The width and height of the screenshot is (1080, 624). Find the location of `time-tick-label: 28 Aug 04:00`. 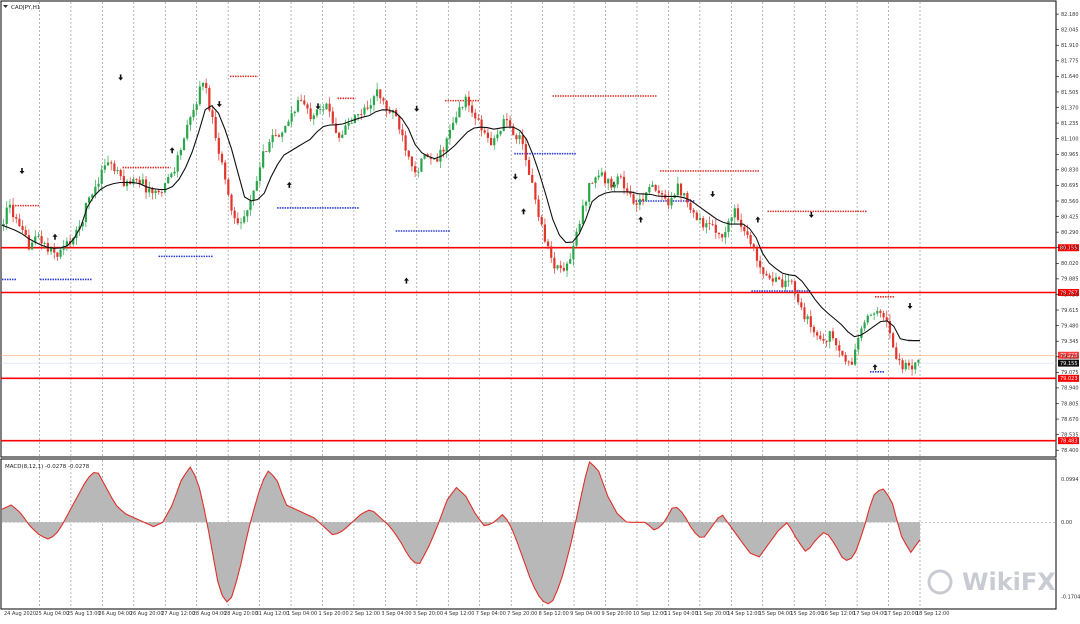

time-tick-label: 28 Aug 04:00 is located at coordinates (210, 614).